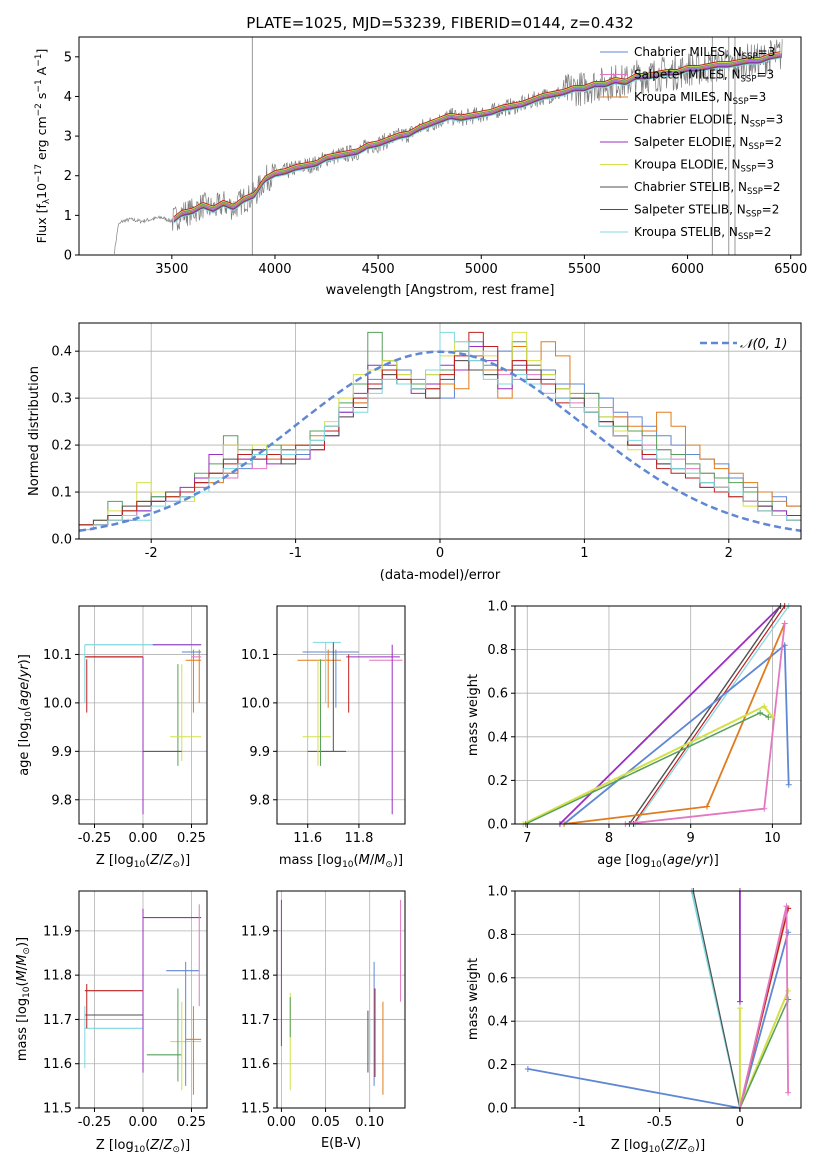 The height and width of the screenshot is (1170, 819). What do you see at coordinates (704, 166) in the screenshot?
I see `legend-label: Kroupa ELODIE, NSSP=3` at bounding box center [704, 166].